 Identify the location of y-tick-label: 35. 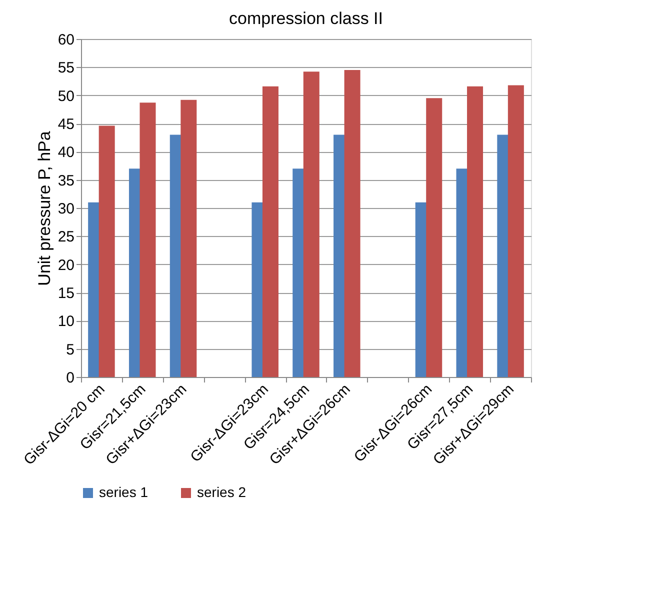
(66, 181).